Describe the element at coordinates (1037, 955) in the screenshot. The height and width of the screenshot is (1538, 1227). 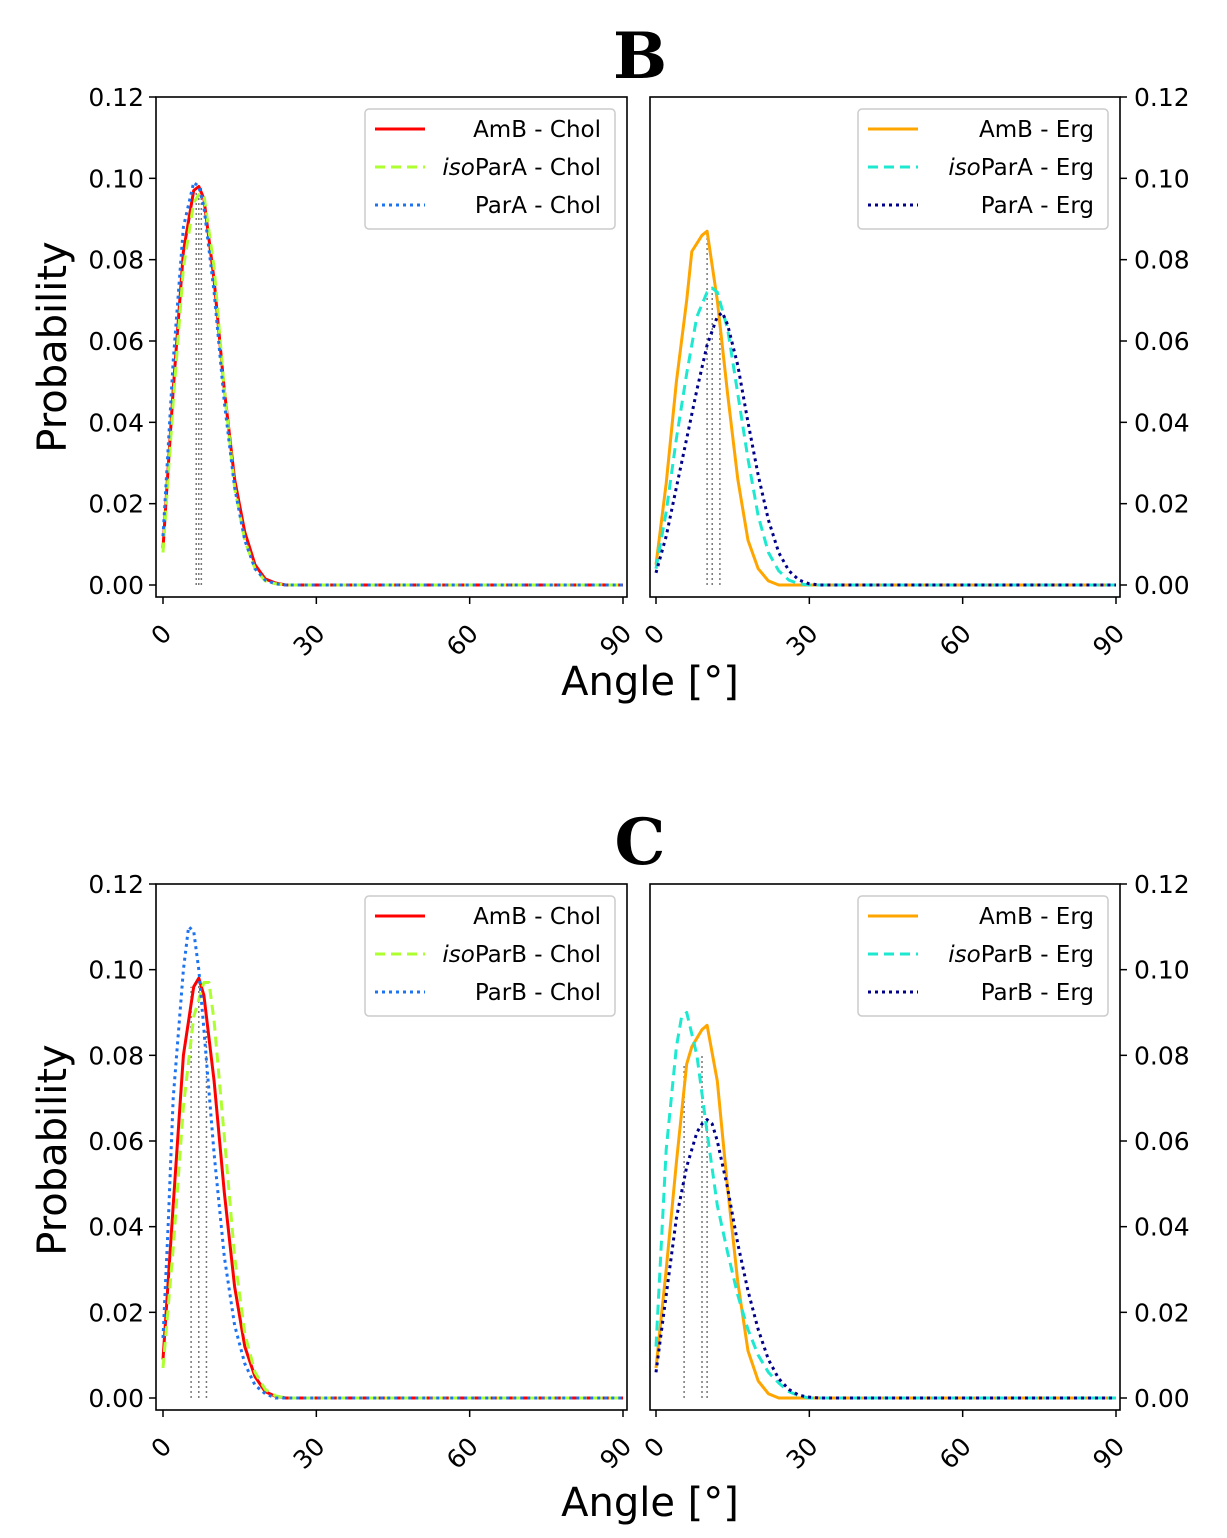
I see `legend-entry-rest: ParB - Erg` at that location.